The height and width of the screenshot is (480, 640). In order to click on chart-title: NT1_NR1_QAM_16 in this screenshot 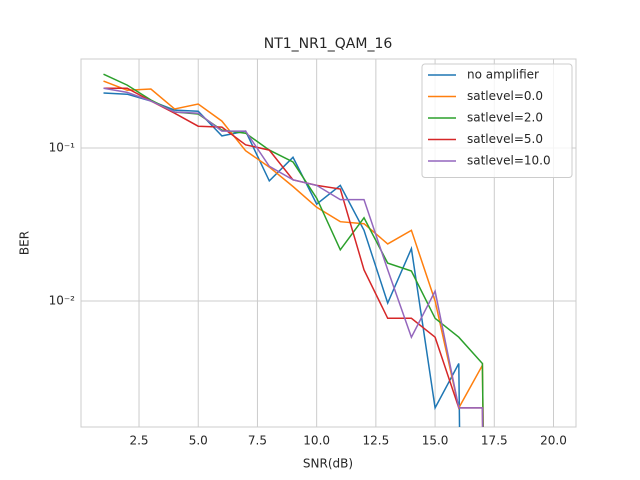, I will do `click(328, 44)`.